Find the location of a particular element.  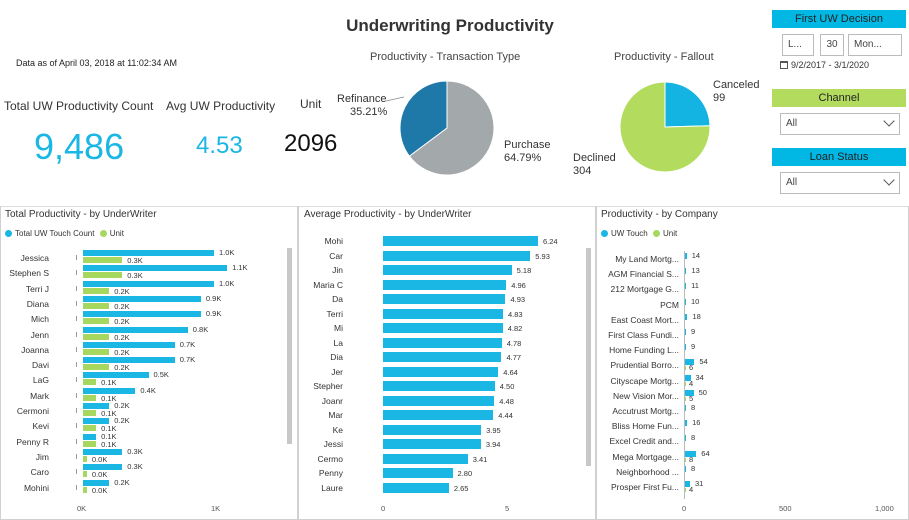

unit-value: 0.0K is located at coordinates (99, 475).